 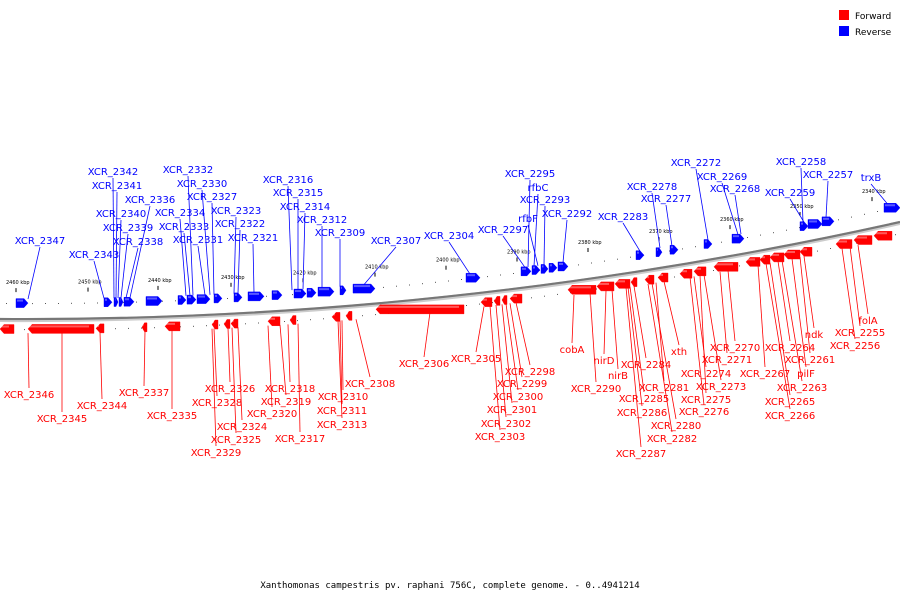 What do you see at coordinates (867, 321) in the screenshot?
I see `gene-label-fola: folA` at bounding box center [867, 321].